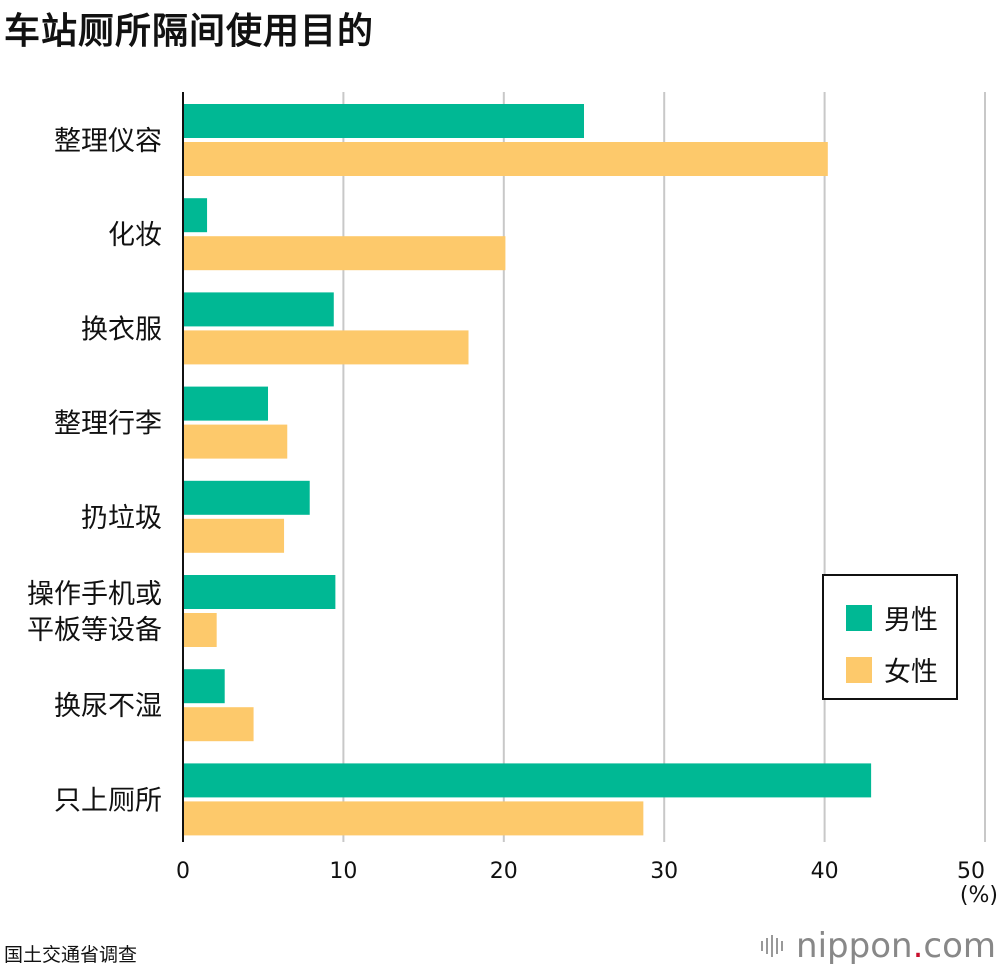 The width and height of the screenshot is (1000, 974). Describe the element at coordinates (135, 235) in the screenshot. I see `category-label: 化妆` at that location.